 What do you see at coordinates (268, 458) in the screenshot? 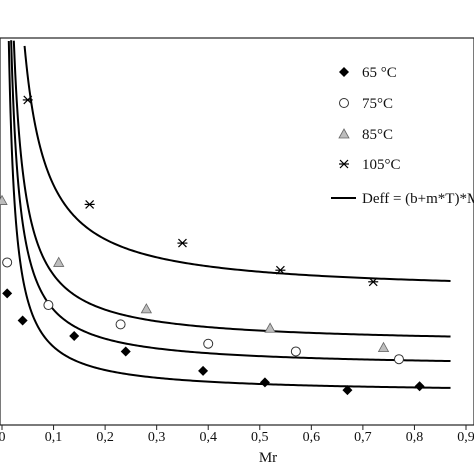
I see `x-axis-label: Mr` at bounding box center [268, 458].